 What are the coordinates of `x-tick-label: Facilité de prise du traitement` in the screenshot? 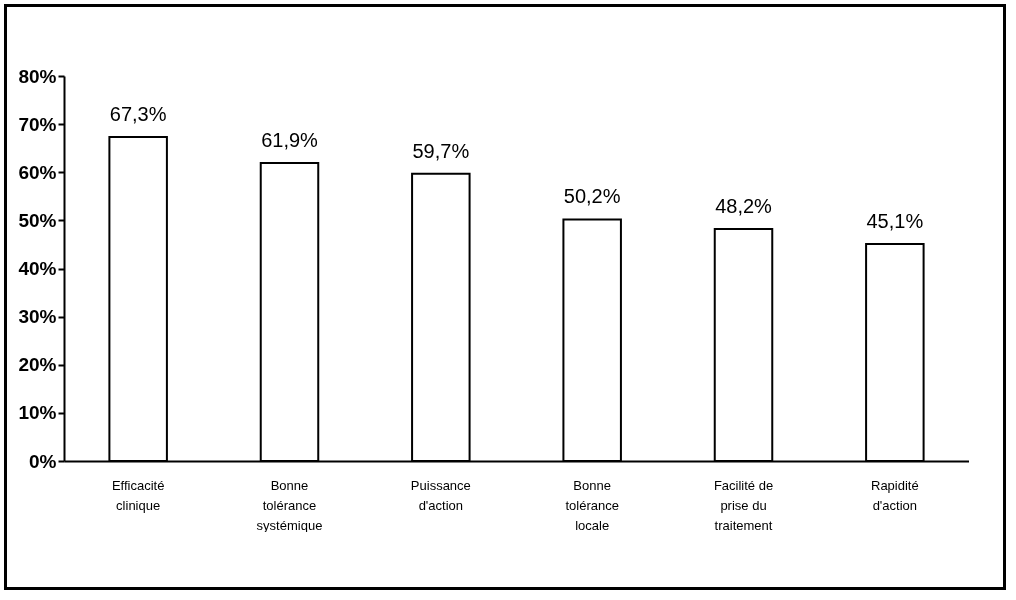 It's located at (743, 505).